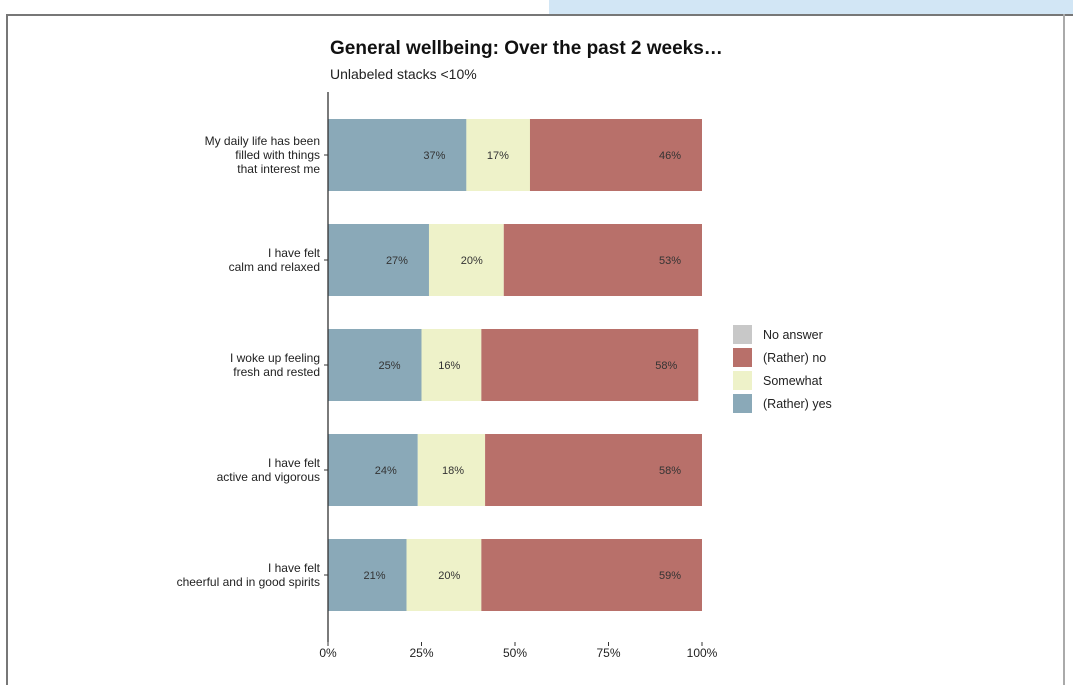  What do you see at coordinates (328, 653) in the screenshot?
I see `x-tick-label: 0%` at bounding box center [328, 653].